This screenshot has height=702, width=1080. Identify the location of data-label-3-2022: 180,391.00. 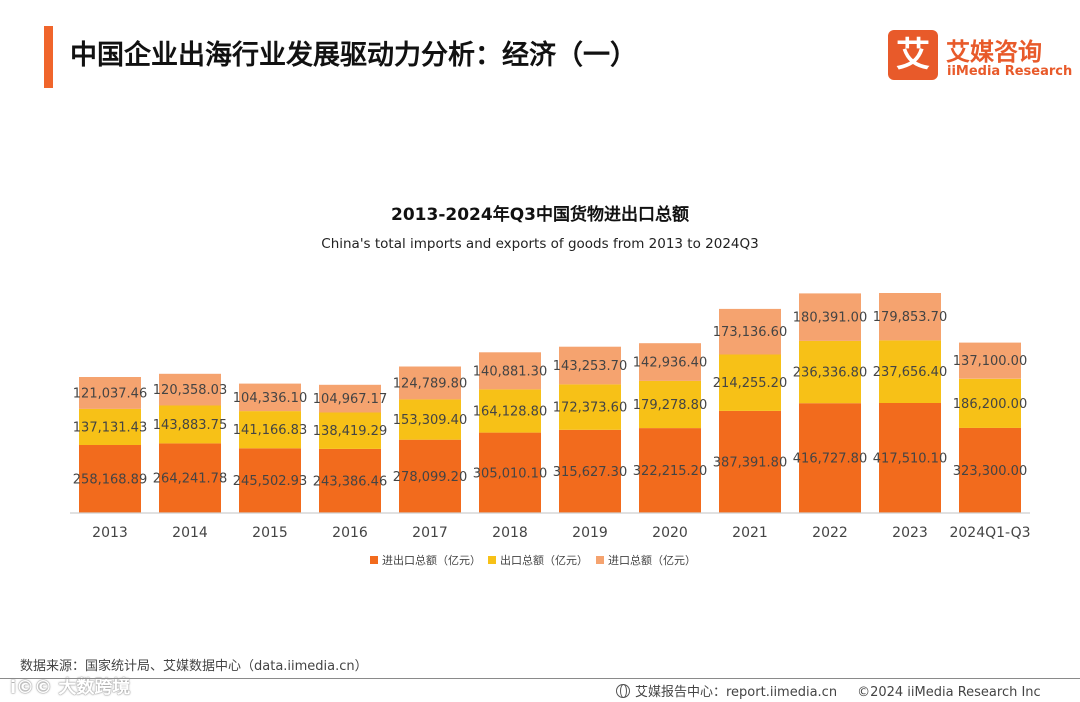
(830, 318).